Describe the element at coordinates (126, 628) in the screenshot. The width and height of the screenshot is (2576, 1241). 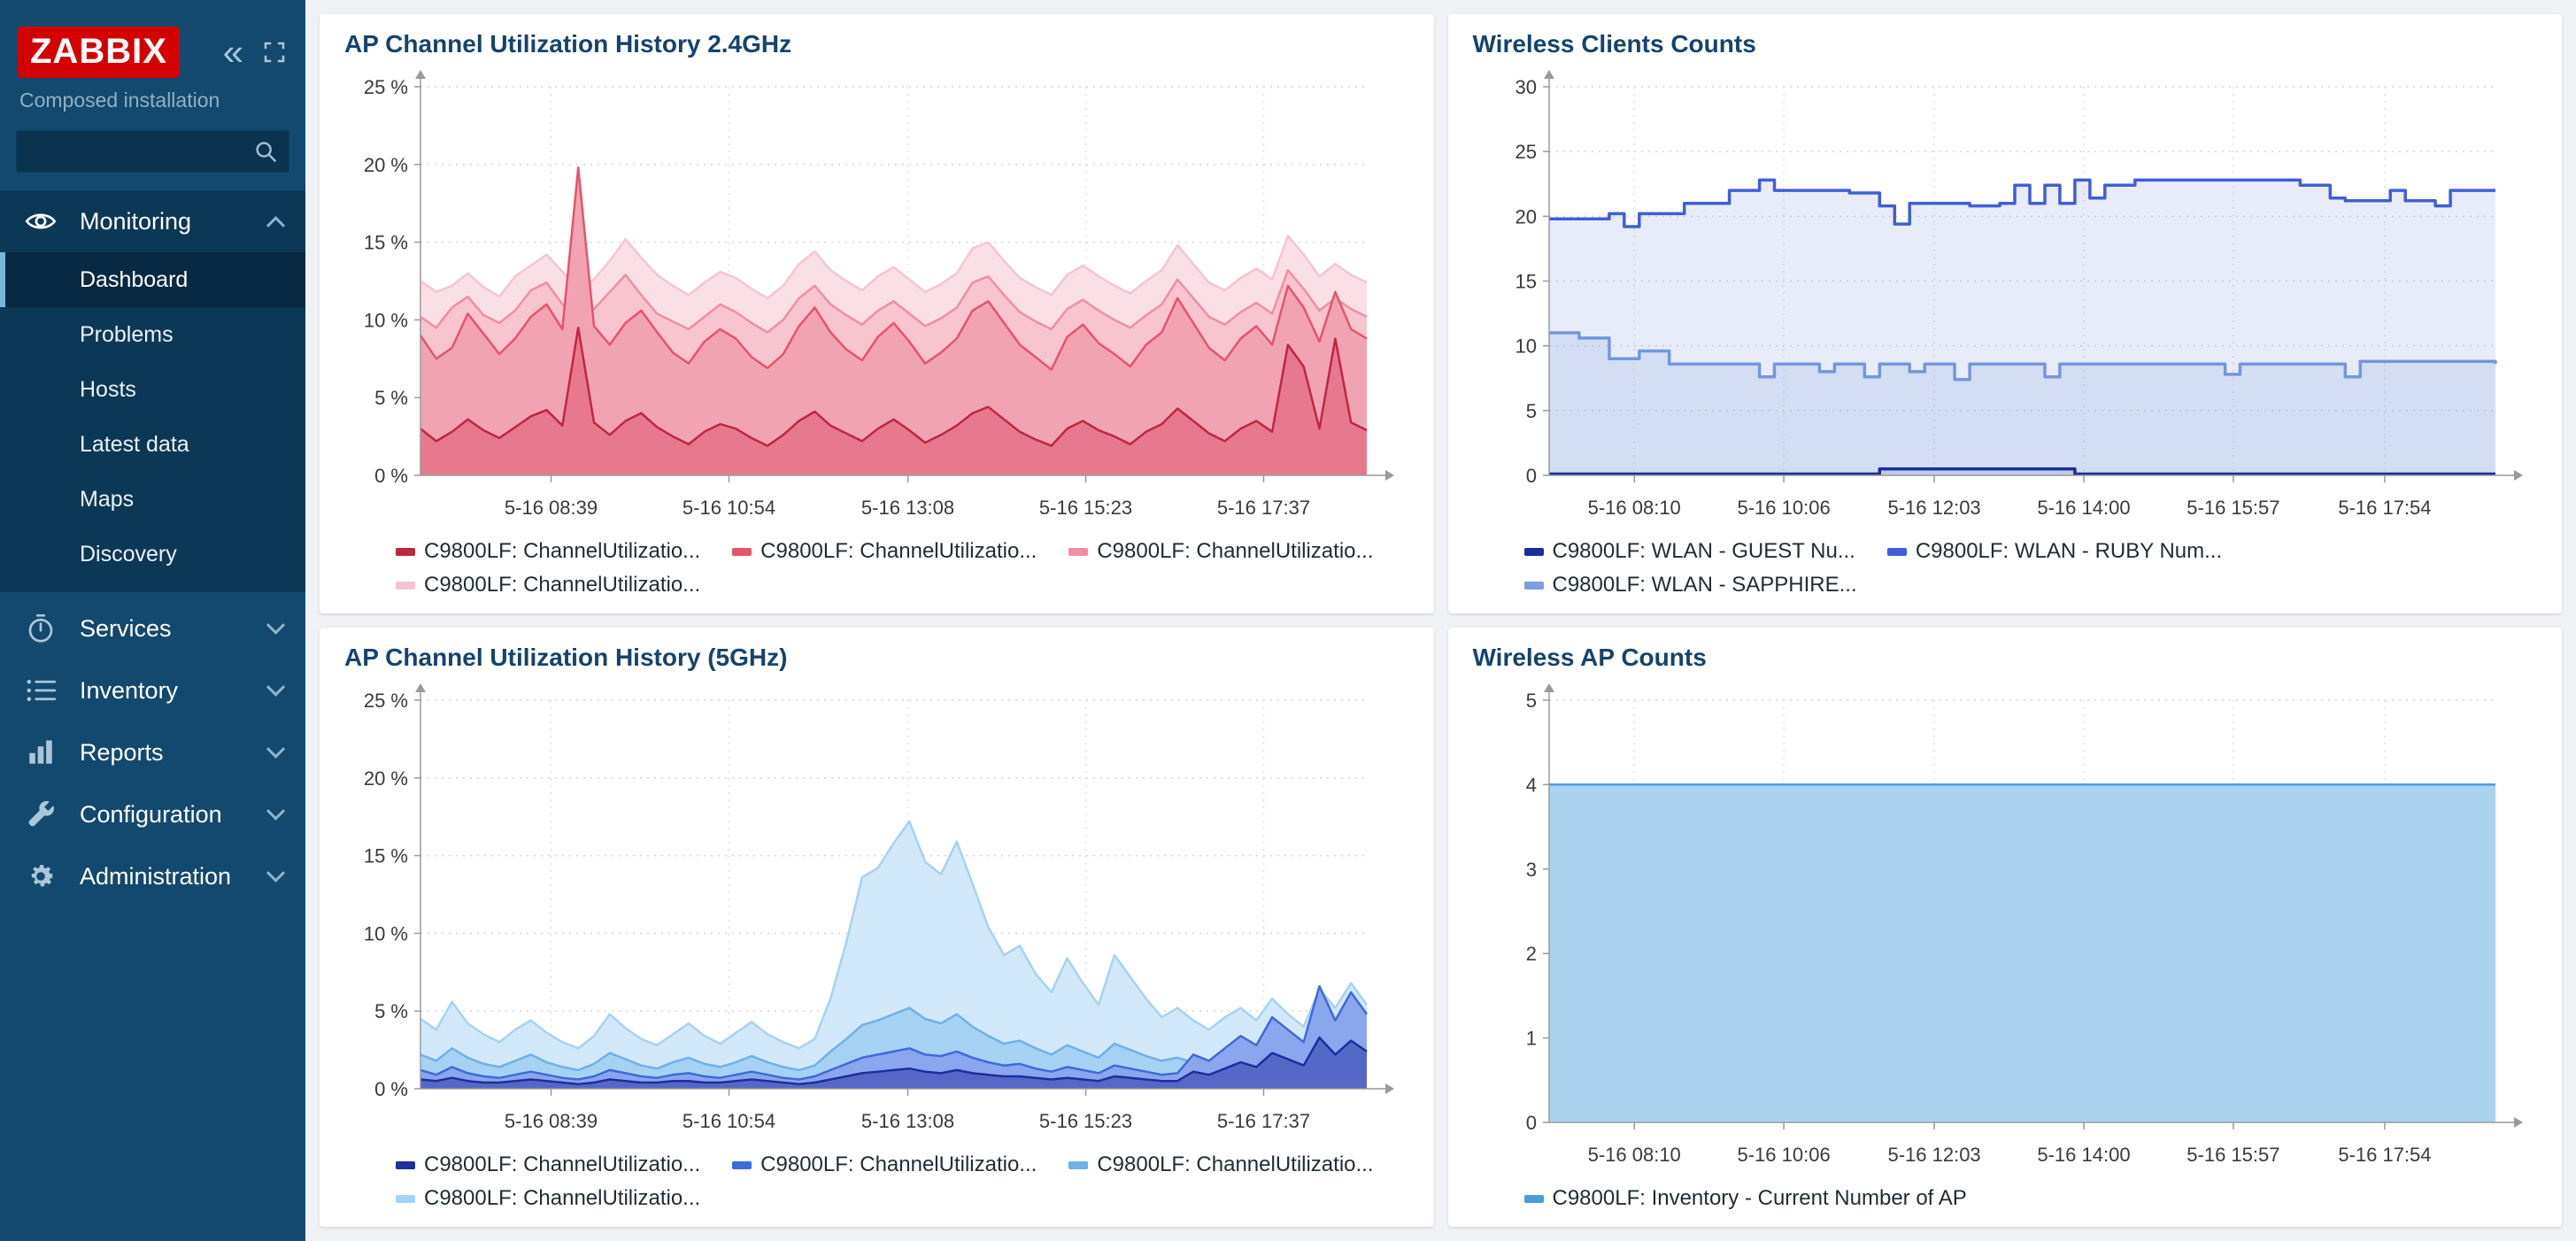
I see `sidebar-item-label: Services` at that location.